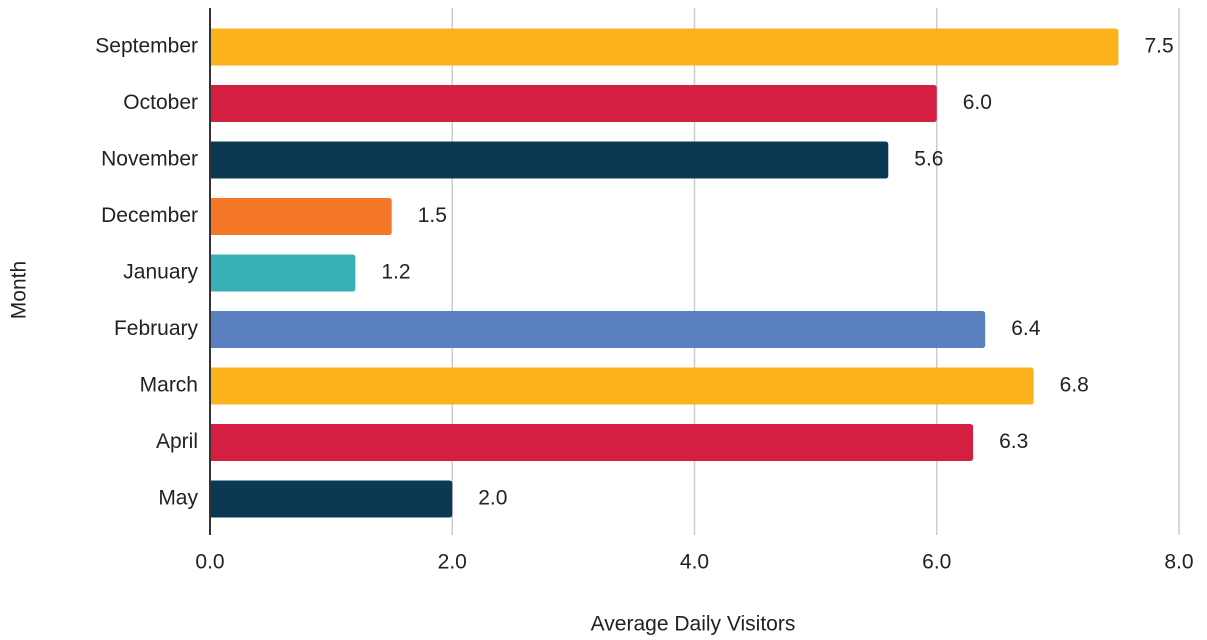  What do you see at coordinates (160, 102) in the screenshot?
I see `y-tick-label: October` at bounding box center [160, 102].